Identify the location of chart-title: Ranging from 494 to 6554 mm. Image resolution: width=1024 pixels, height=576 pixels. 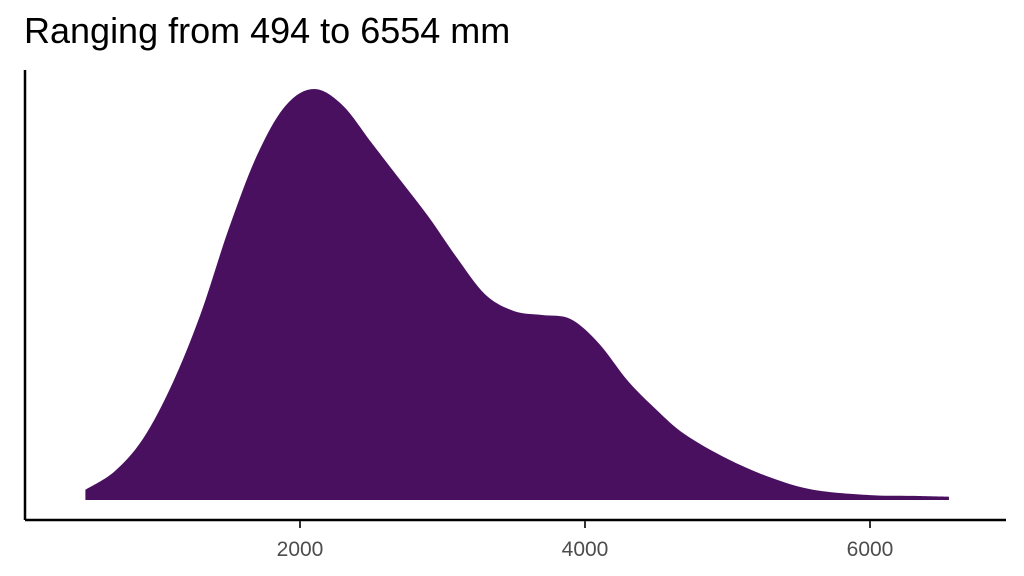
(267, 30).